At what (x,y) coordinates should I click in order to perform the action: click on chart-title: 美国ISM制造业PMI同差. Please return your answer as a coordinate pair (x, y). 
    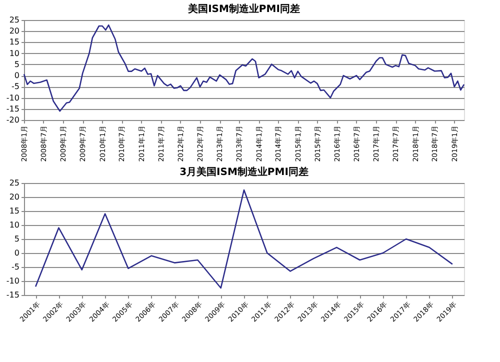
    Looking at the image, I should click on (243, 9).